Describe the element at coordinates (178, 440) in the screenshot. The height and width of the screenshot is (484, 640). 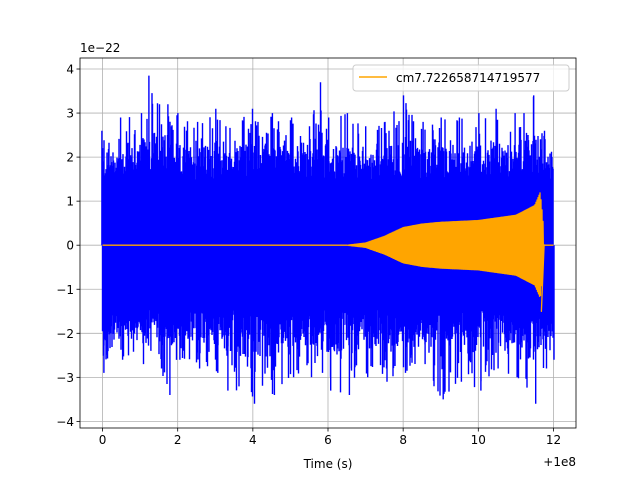
I see `x-tick-label-1: 2` at that location.